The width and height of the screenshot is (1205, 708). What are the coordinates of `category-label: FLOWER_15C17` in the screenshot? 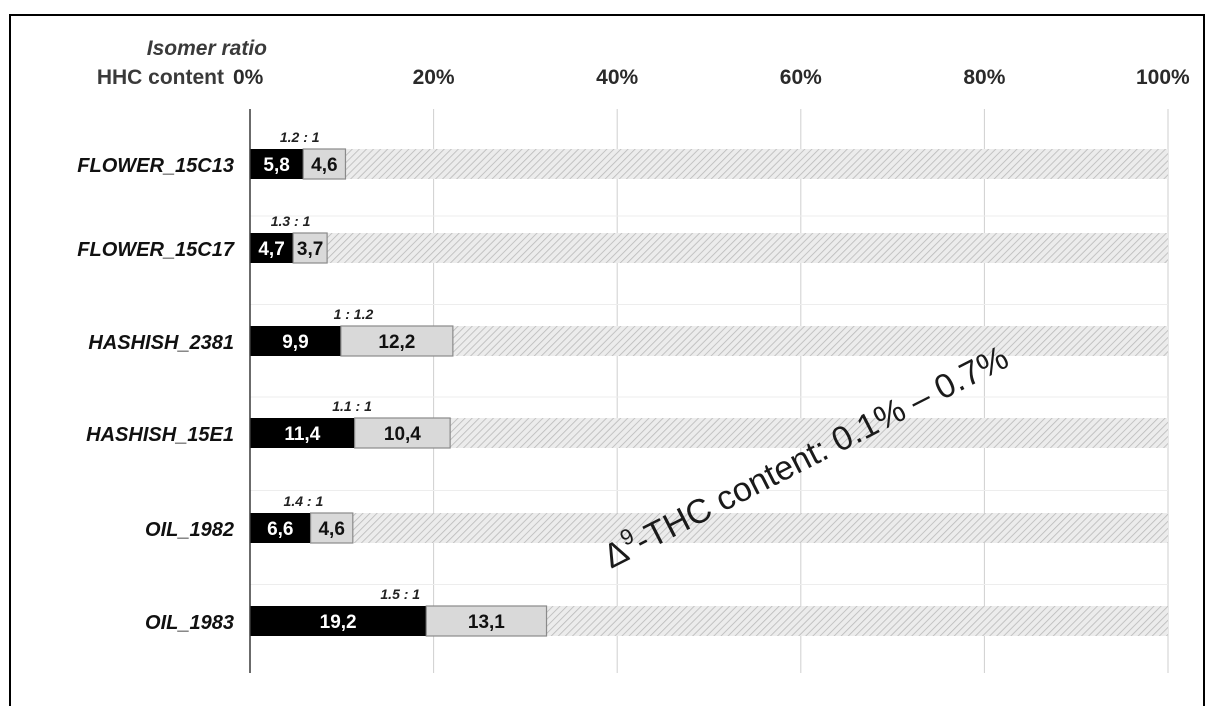 It's located at (156, 250).